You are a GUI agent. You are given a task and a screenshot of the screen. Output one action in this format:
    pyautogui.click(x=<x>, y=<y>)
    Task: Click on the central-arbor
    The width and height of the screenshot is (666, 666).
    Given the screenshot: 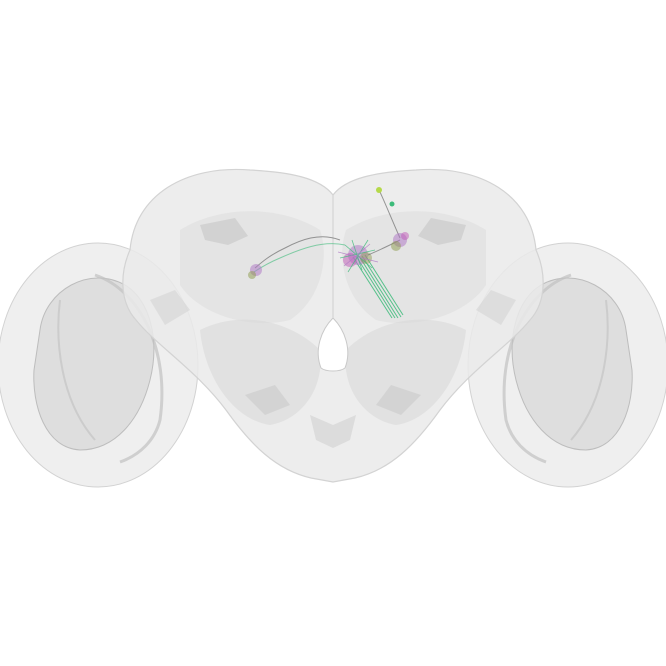 What is the action you would take?
    pyautogui.click(x=358, y=256)
    